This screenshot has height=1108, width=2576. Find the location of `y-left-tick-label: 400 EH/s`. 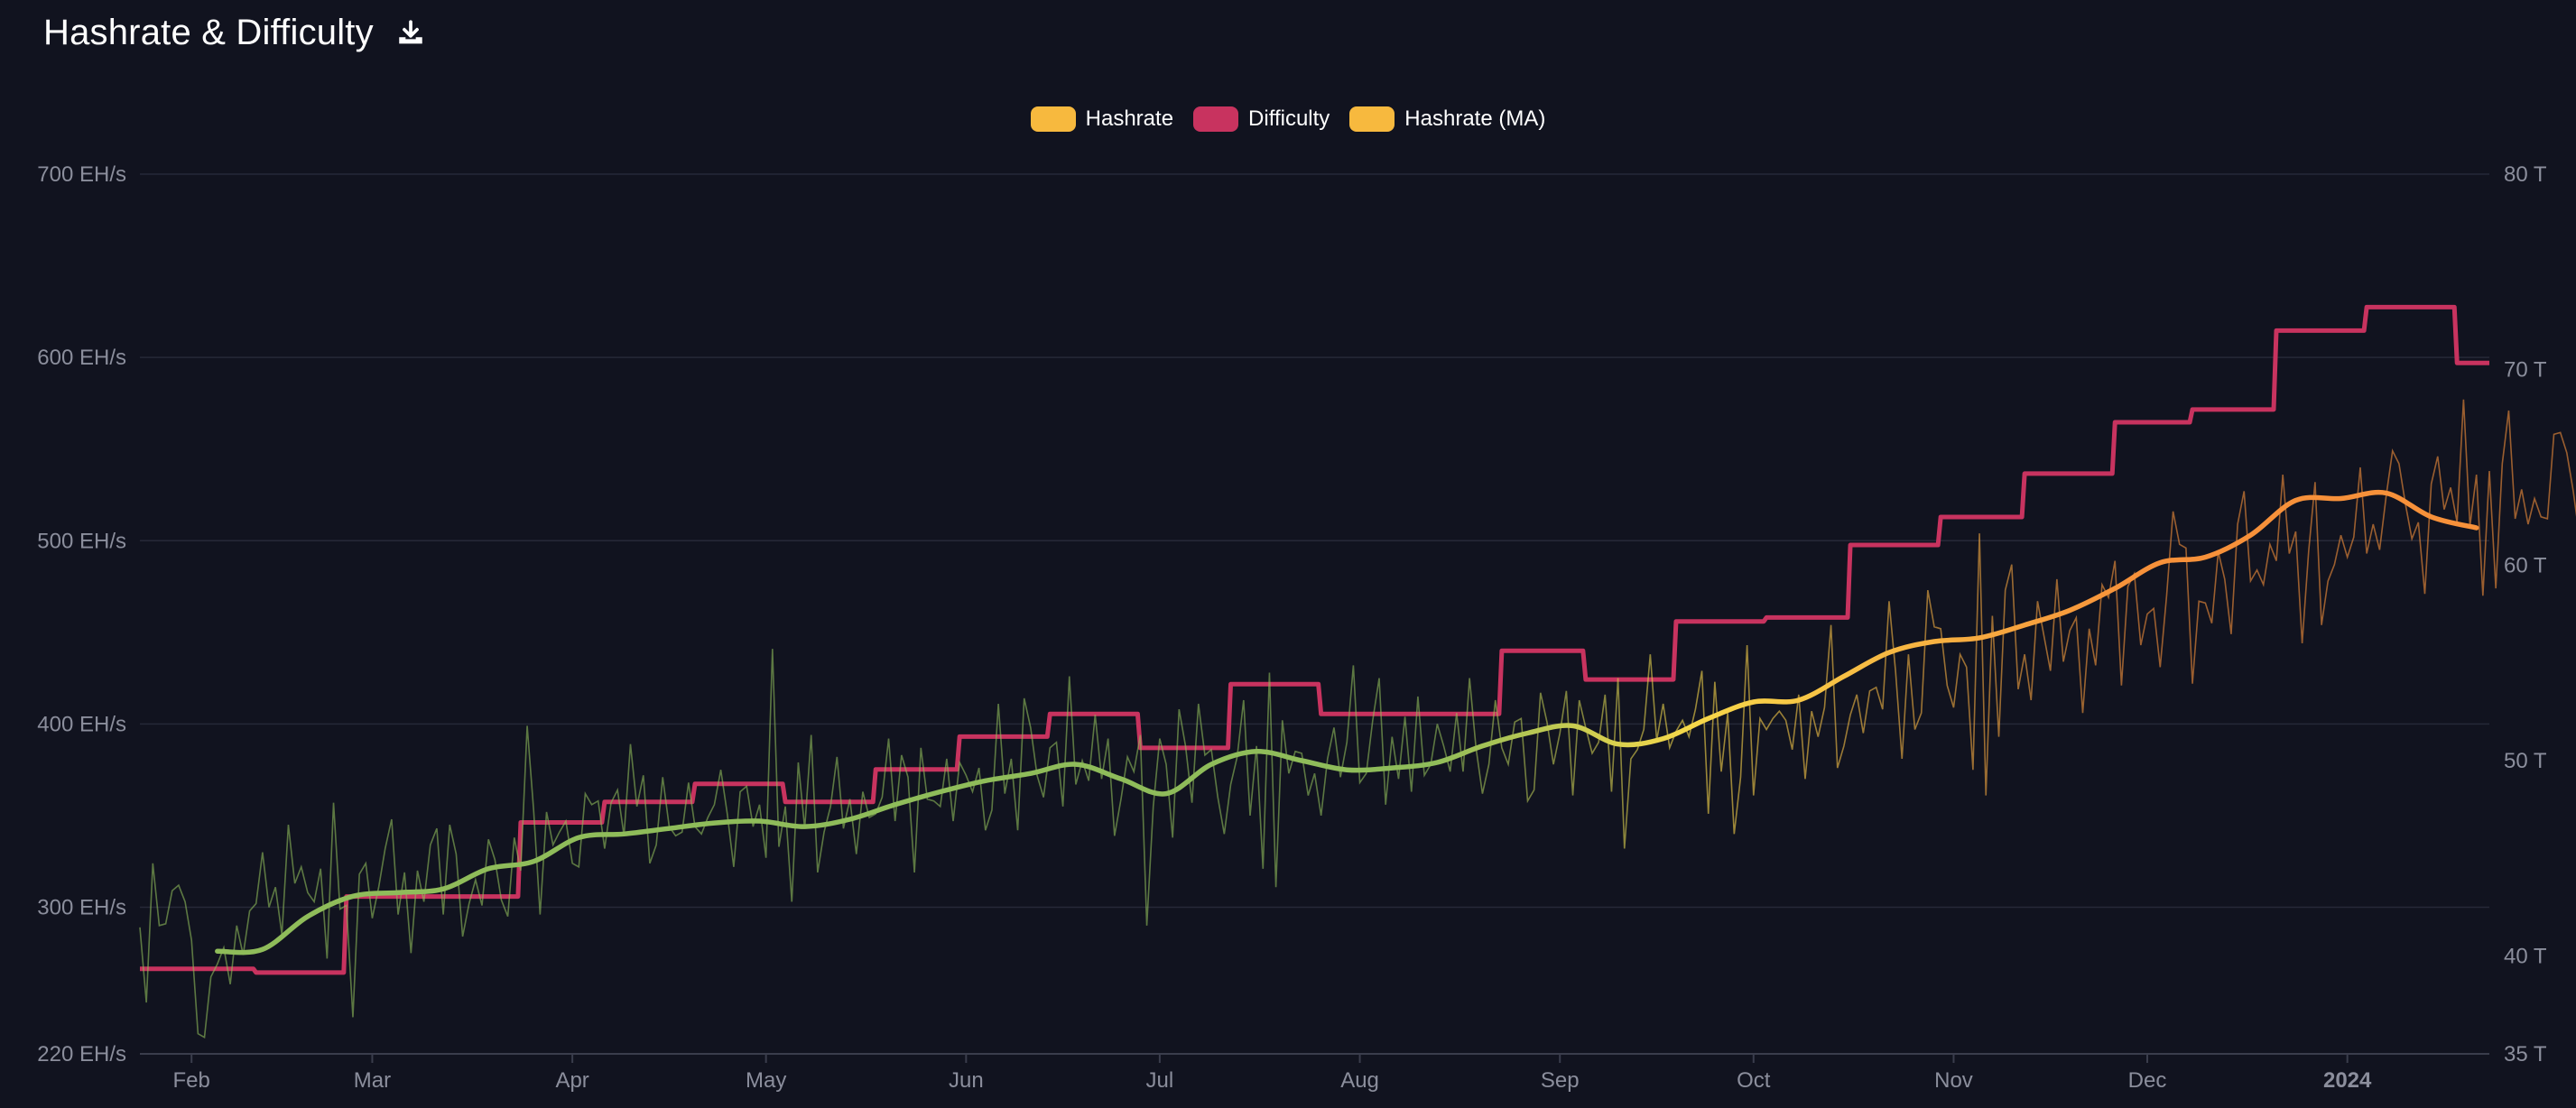

y-left-tick-label: 400 EH/s is located at coordinates (81, 724).